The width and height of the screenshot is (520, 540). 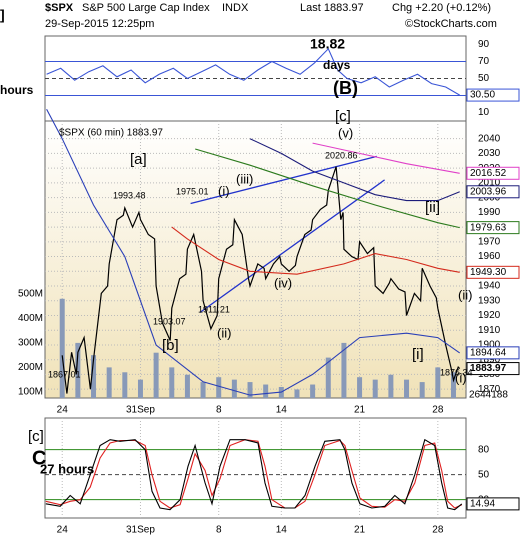 What do you see at coordinates (30, 392) in the screenshot?
I see `volume-tick-label: 100M` at bounding box center [30, 392].